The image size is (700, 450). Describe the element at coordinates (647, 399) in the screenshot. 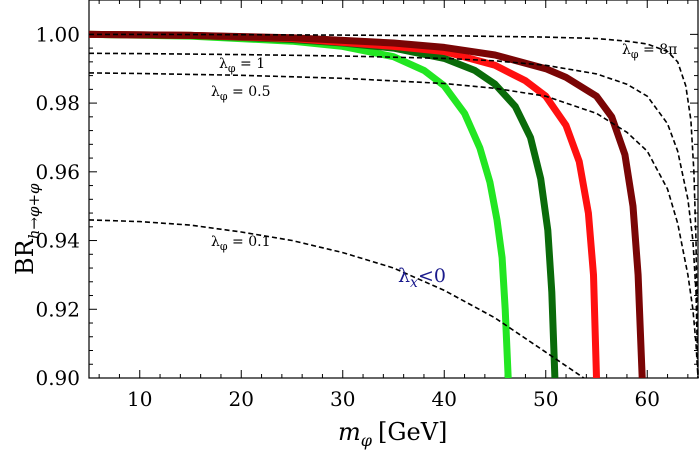

I see `x-tick-label: 60` at that location.